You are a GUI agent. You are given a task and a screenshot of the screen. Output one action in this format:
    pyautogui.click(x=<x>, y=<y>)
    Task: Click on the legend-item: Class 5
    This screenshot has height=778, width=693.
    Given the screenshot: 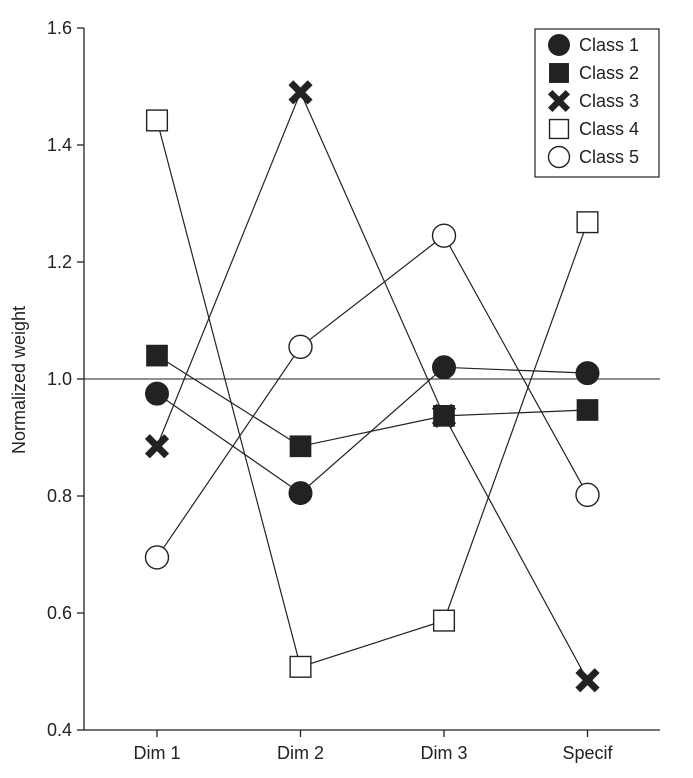 What is the action you would take?
    pyautogui.click(x=593, y=157)
    